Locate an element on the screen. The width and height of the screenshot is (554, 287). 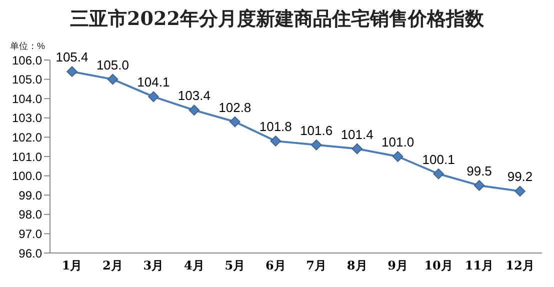
x-tick-label: 5月 is located at coordinates (235, 265).